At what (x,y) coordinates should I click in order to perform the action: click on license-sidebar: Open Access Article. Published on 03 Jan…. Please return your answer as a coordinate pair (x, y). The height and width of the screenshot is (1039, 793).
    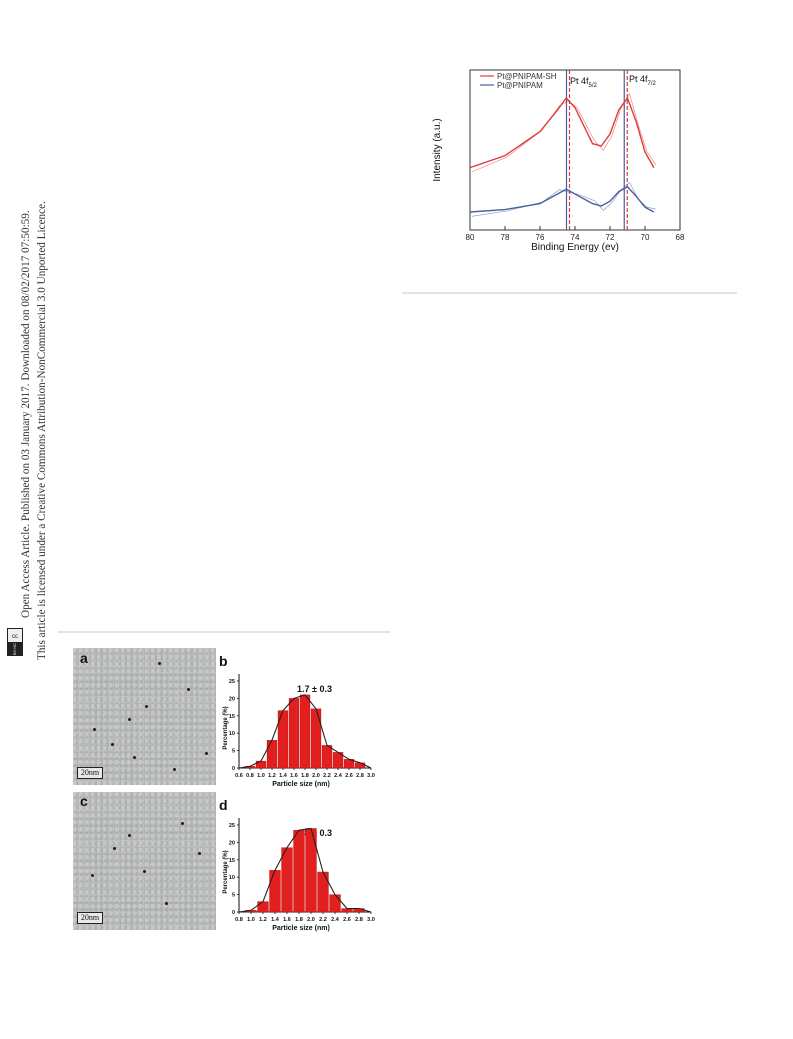
    Looking at the image, I should click on (30, 340).